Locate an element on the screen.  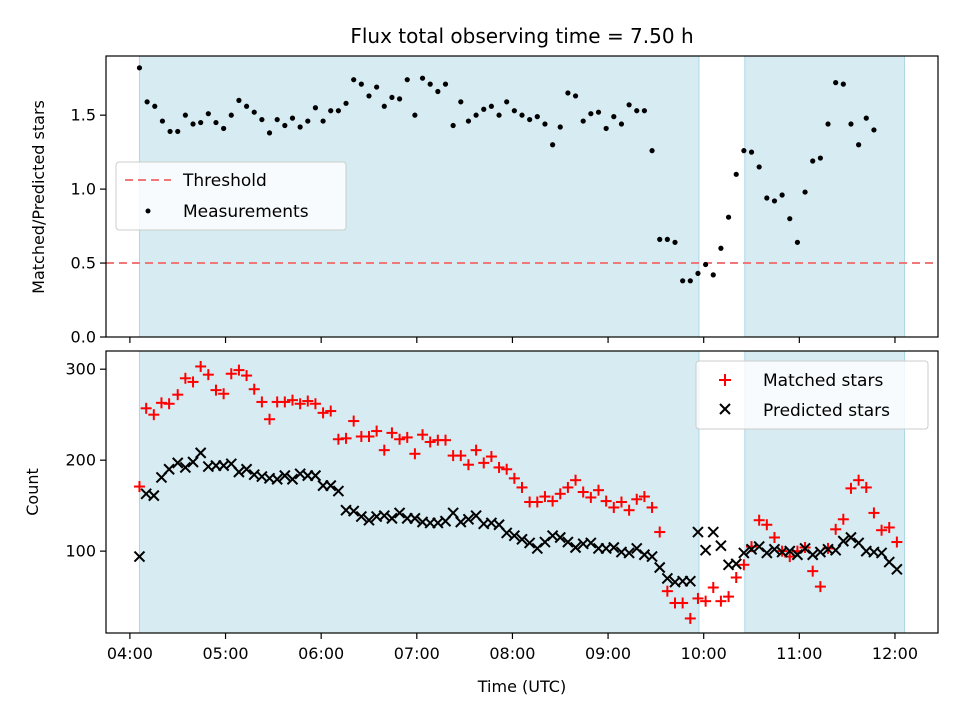
top-y-tick-label-2: 1.0 is located at coordinates (83, 189).